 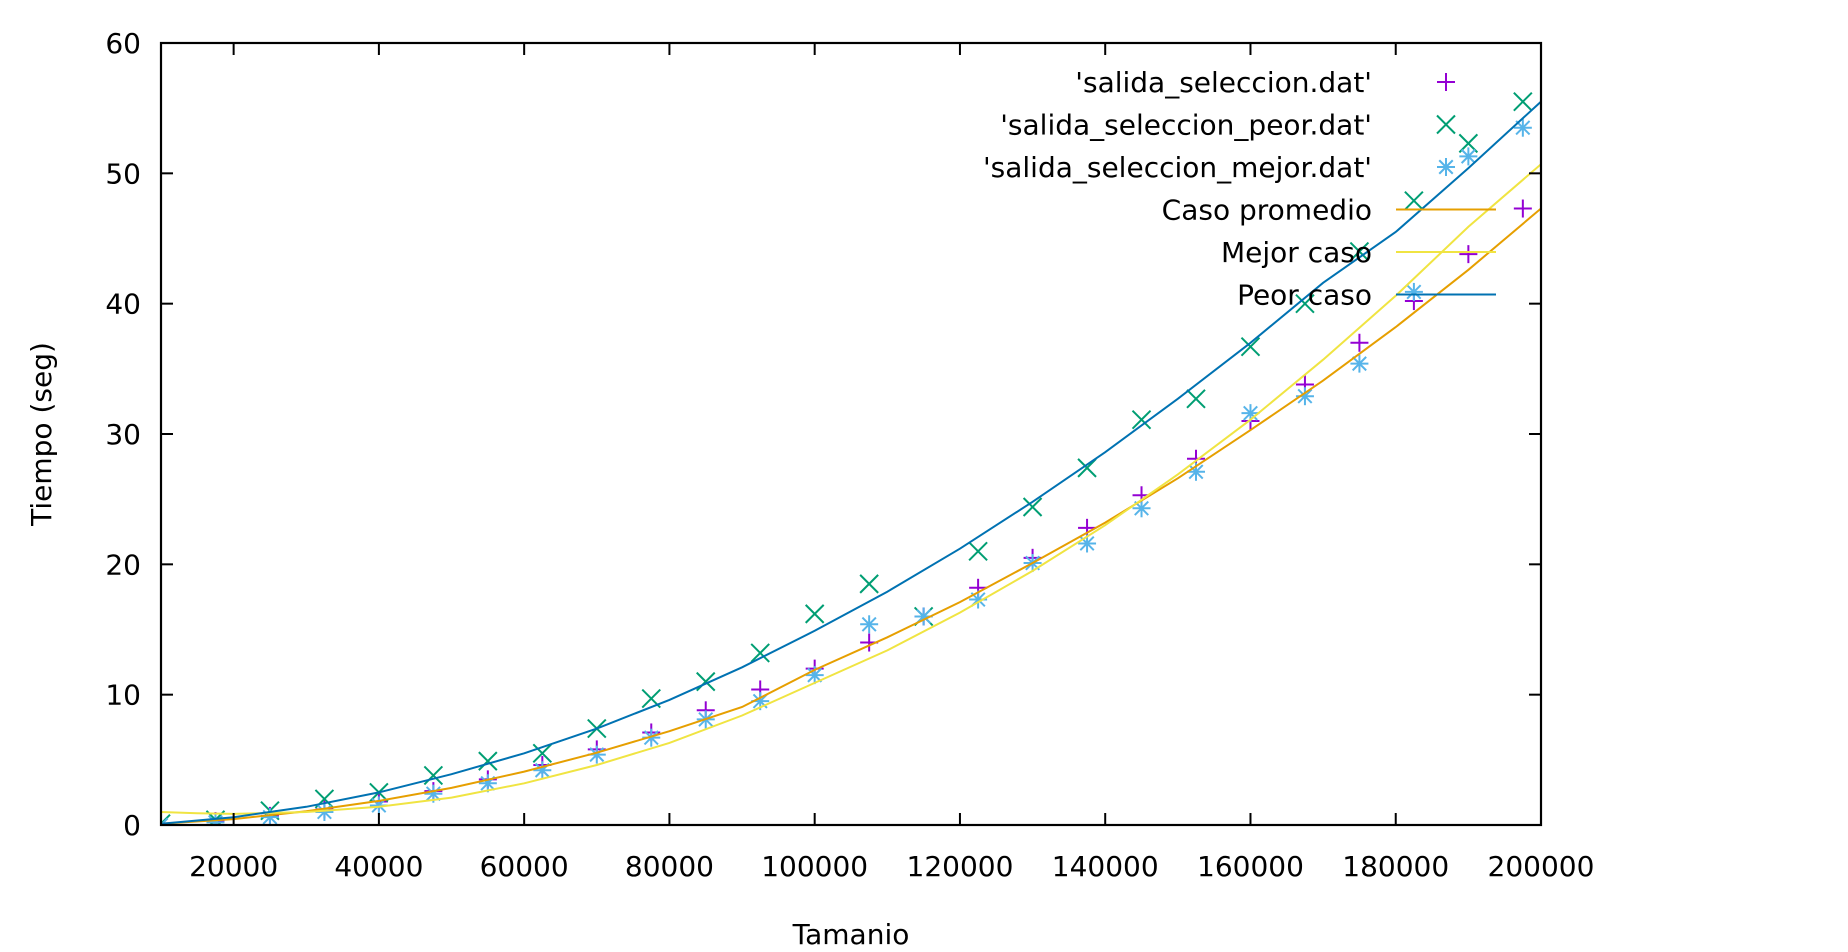 I want to click on x-tick-label: 200000, so click(x=1541, y=866).